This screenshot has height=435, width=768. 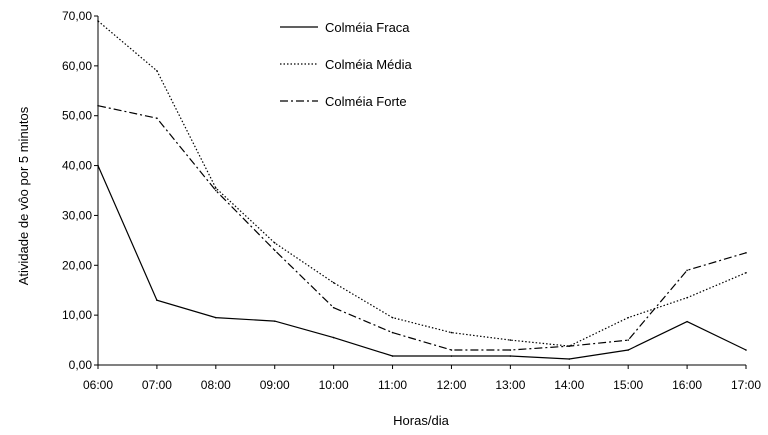 I want to click on y-tick-label: 30,00, so click(x=77, y=215).